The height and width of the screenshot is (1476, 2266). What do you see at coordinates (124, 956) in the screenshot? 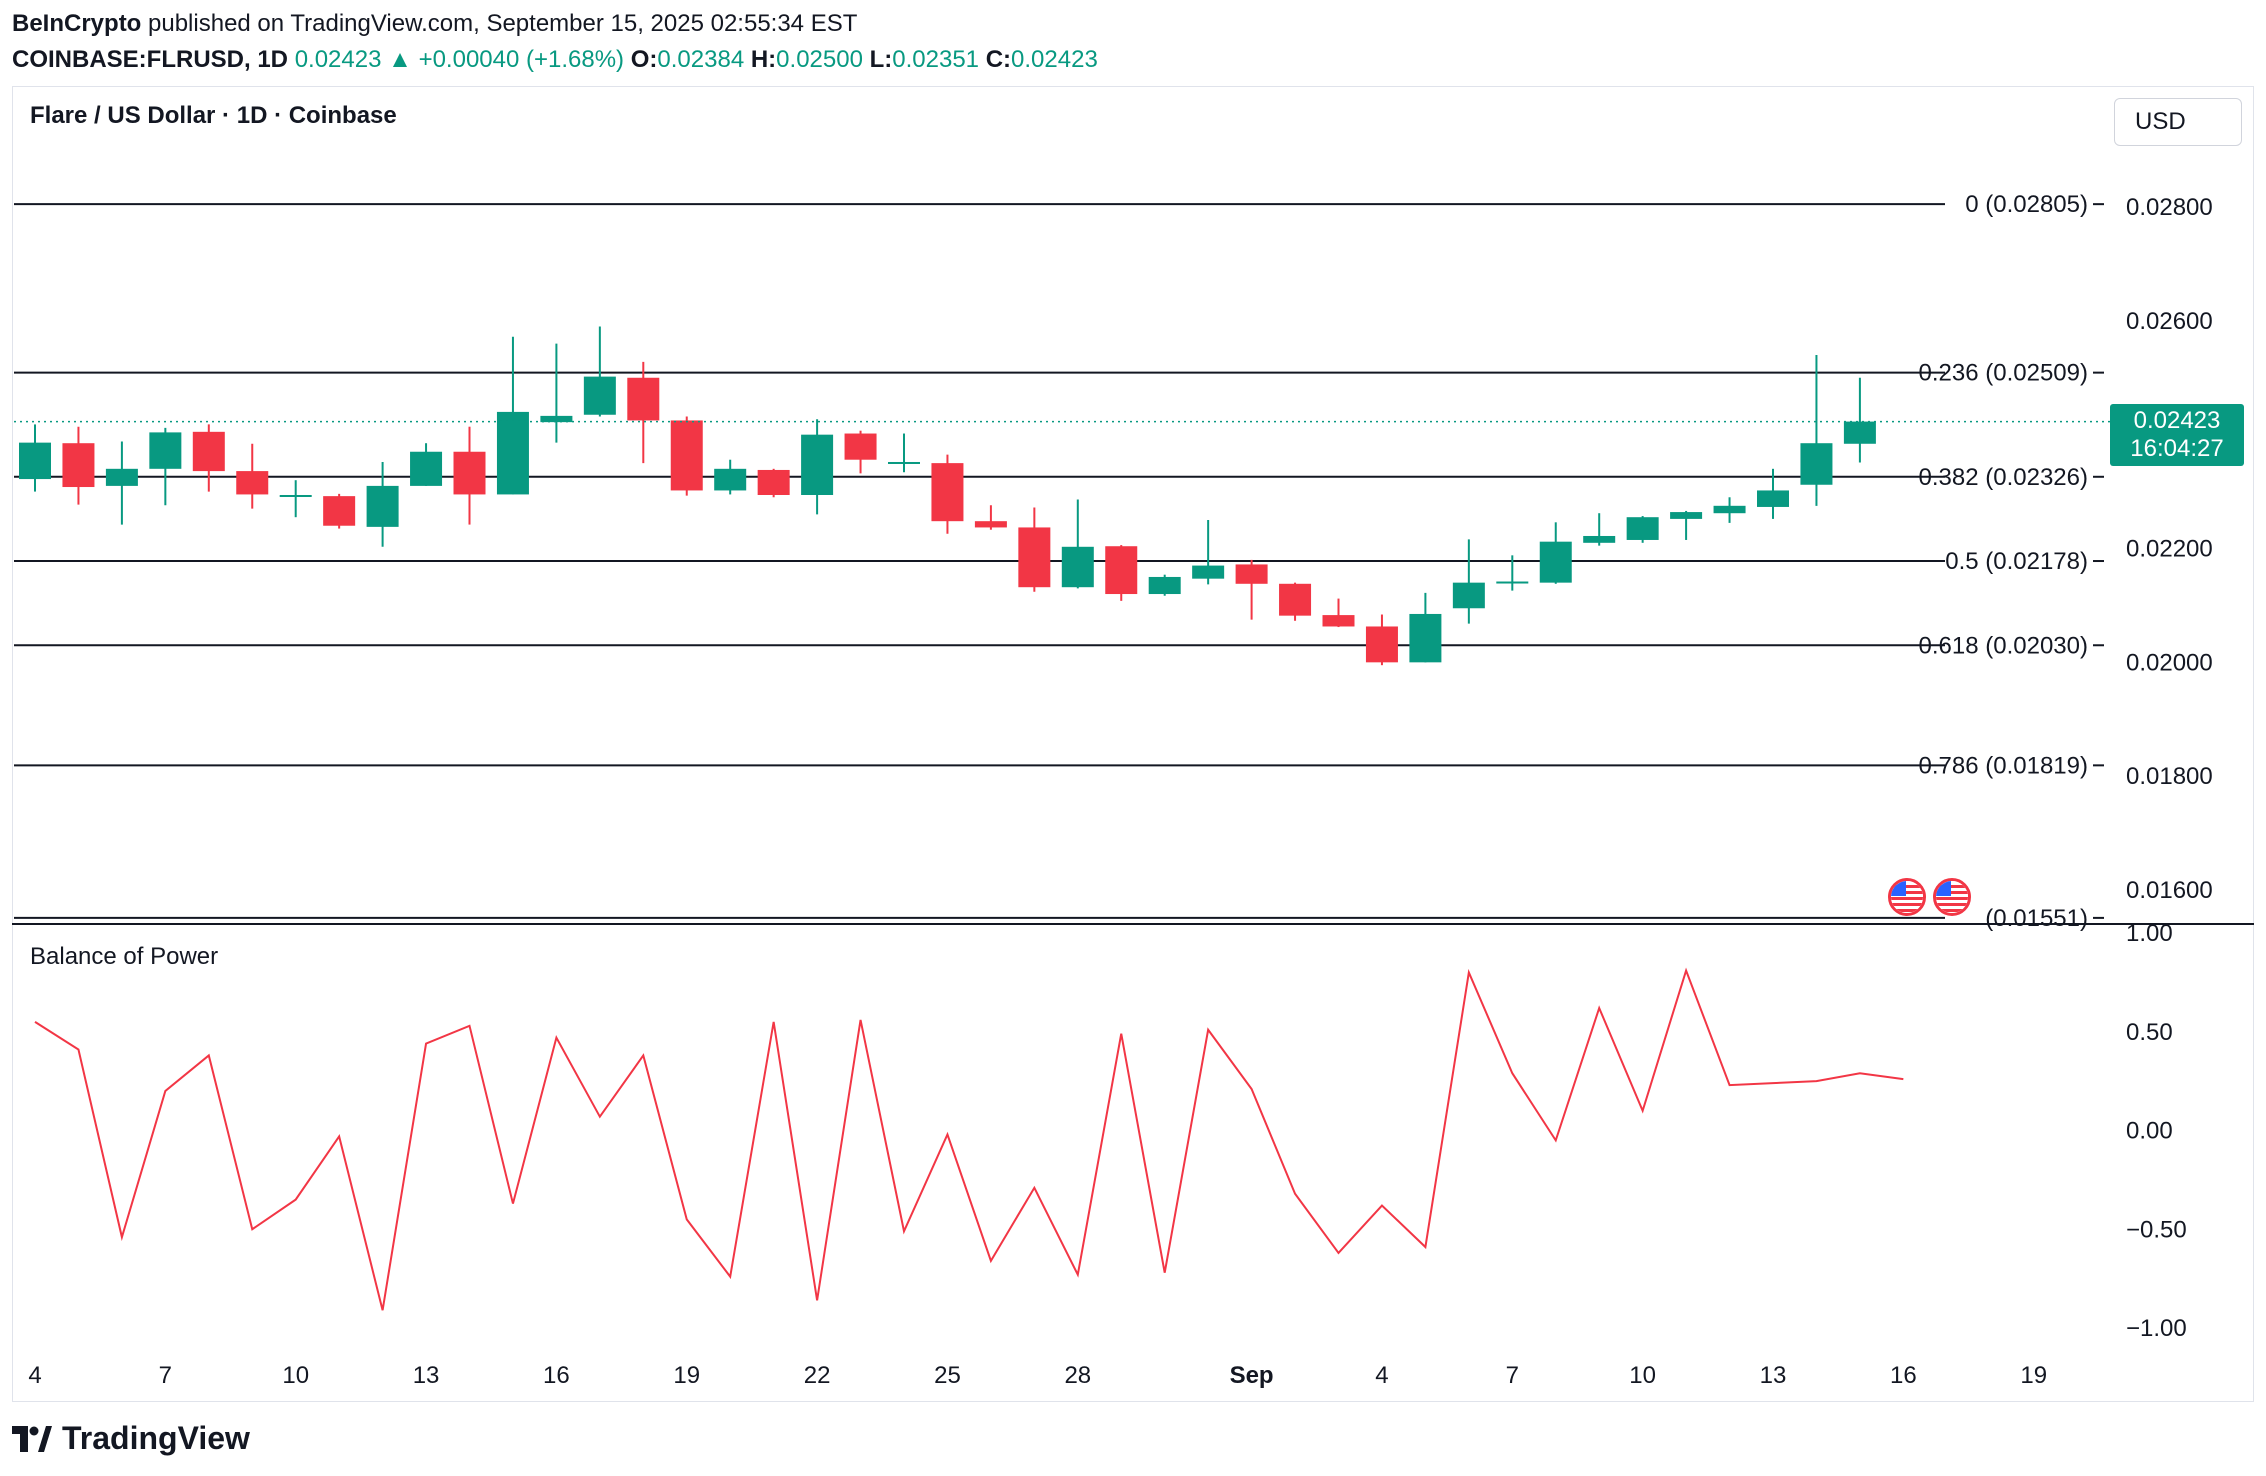
I see `indicator-title: Balance of Power` at bounding box center [124, 956].